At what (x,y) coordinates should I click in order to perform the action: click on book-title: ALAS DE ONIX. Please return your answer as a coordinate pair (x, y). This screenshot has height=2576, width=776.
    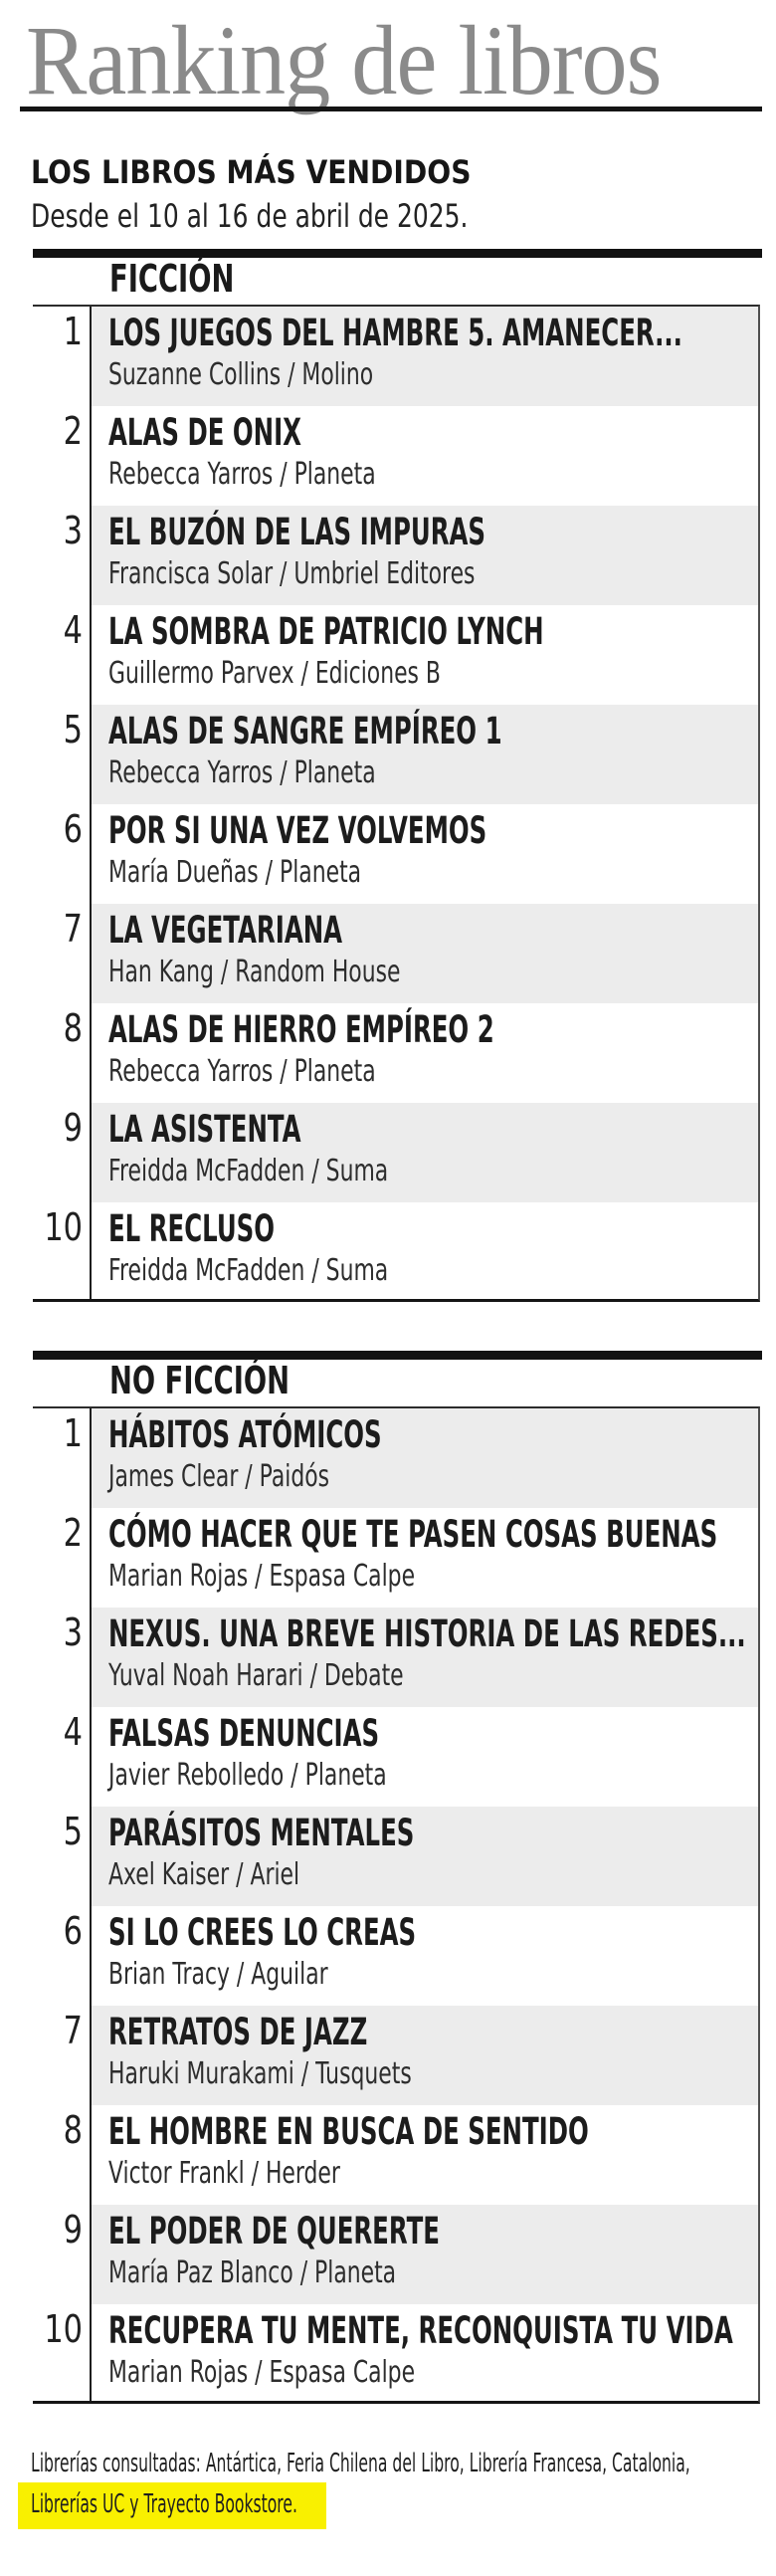
    Looking at the image, I should click on (205, 432).